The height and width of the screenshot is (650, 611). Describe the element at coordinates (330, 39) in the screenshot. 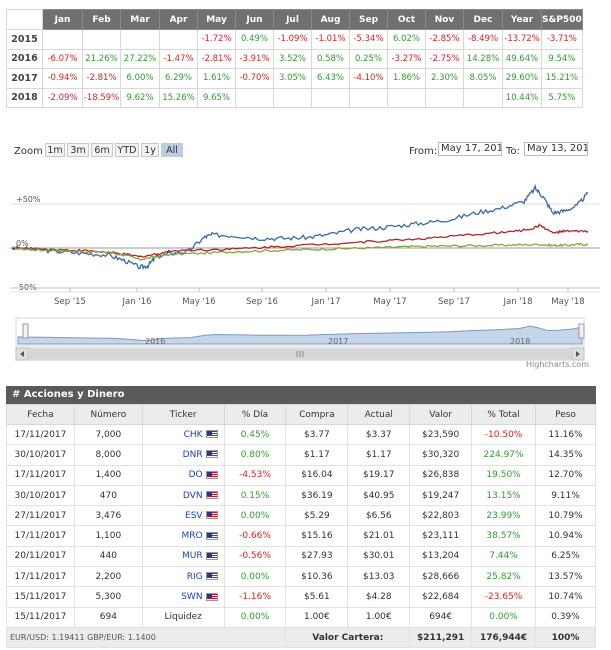

I see `monthly-return-cell: -1.01%` at that location.